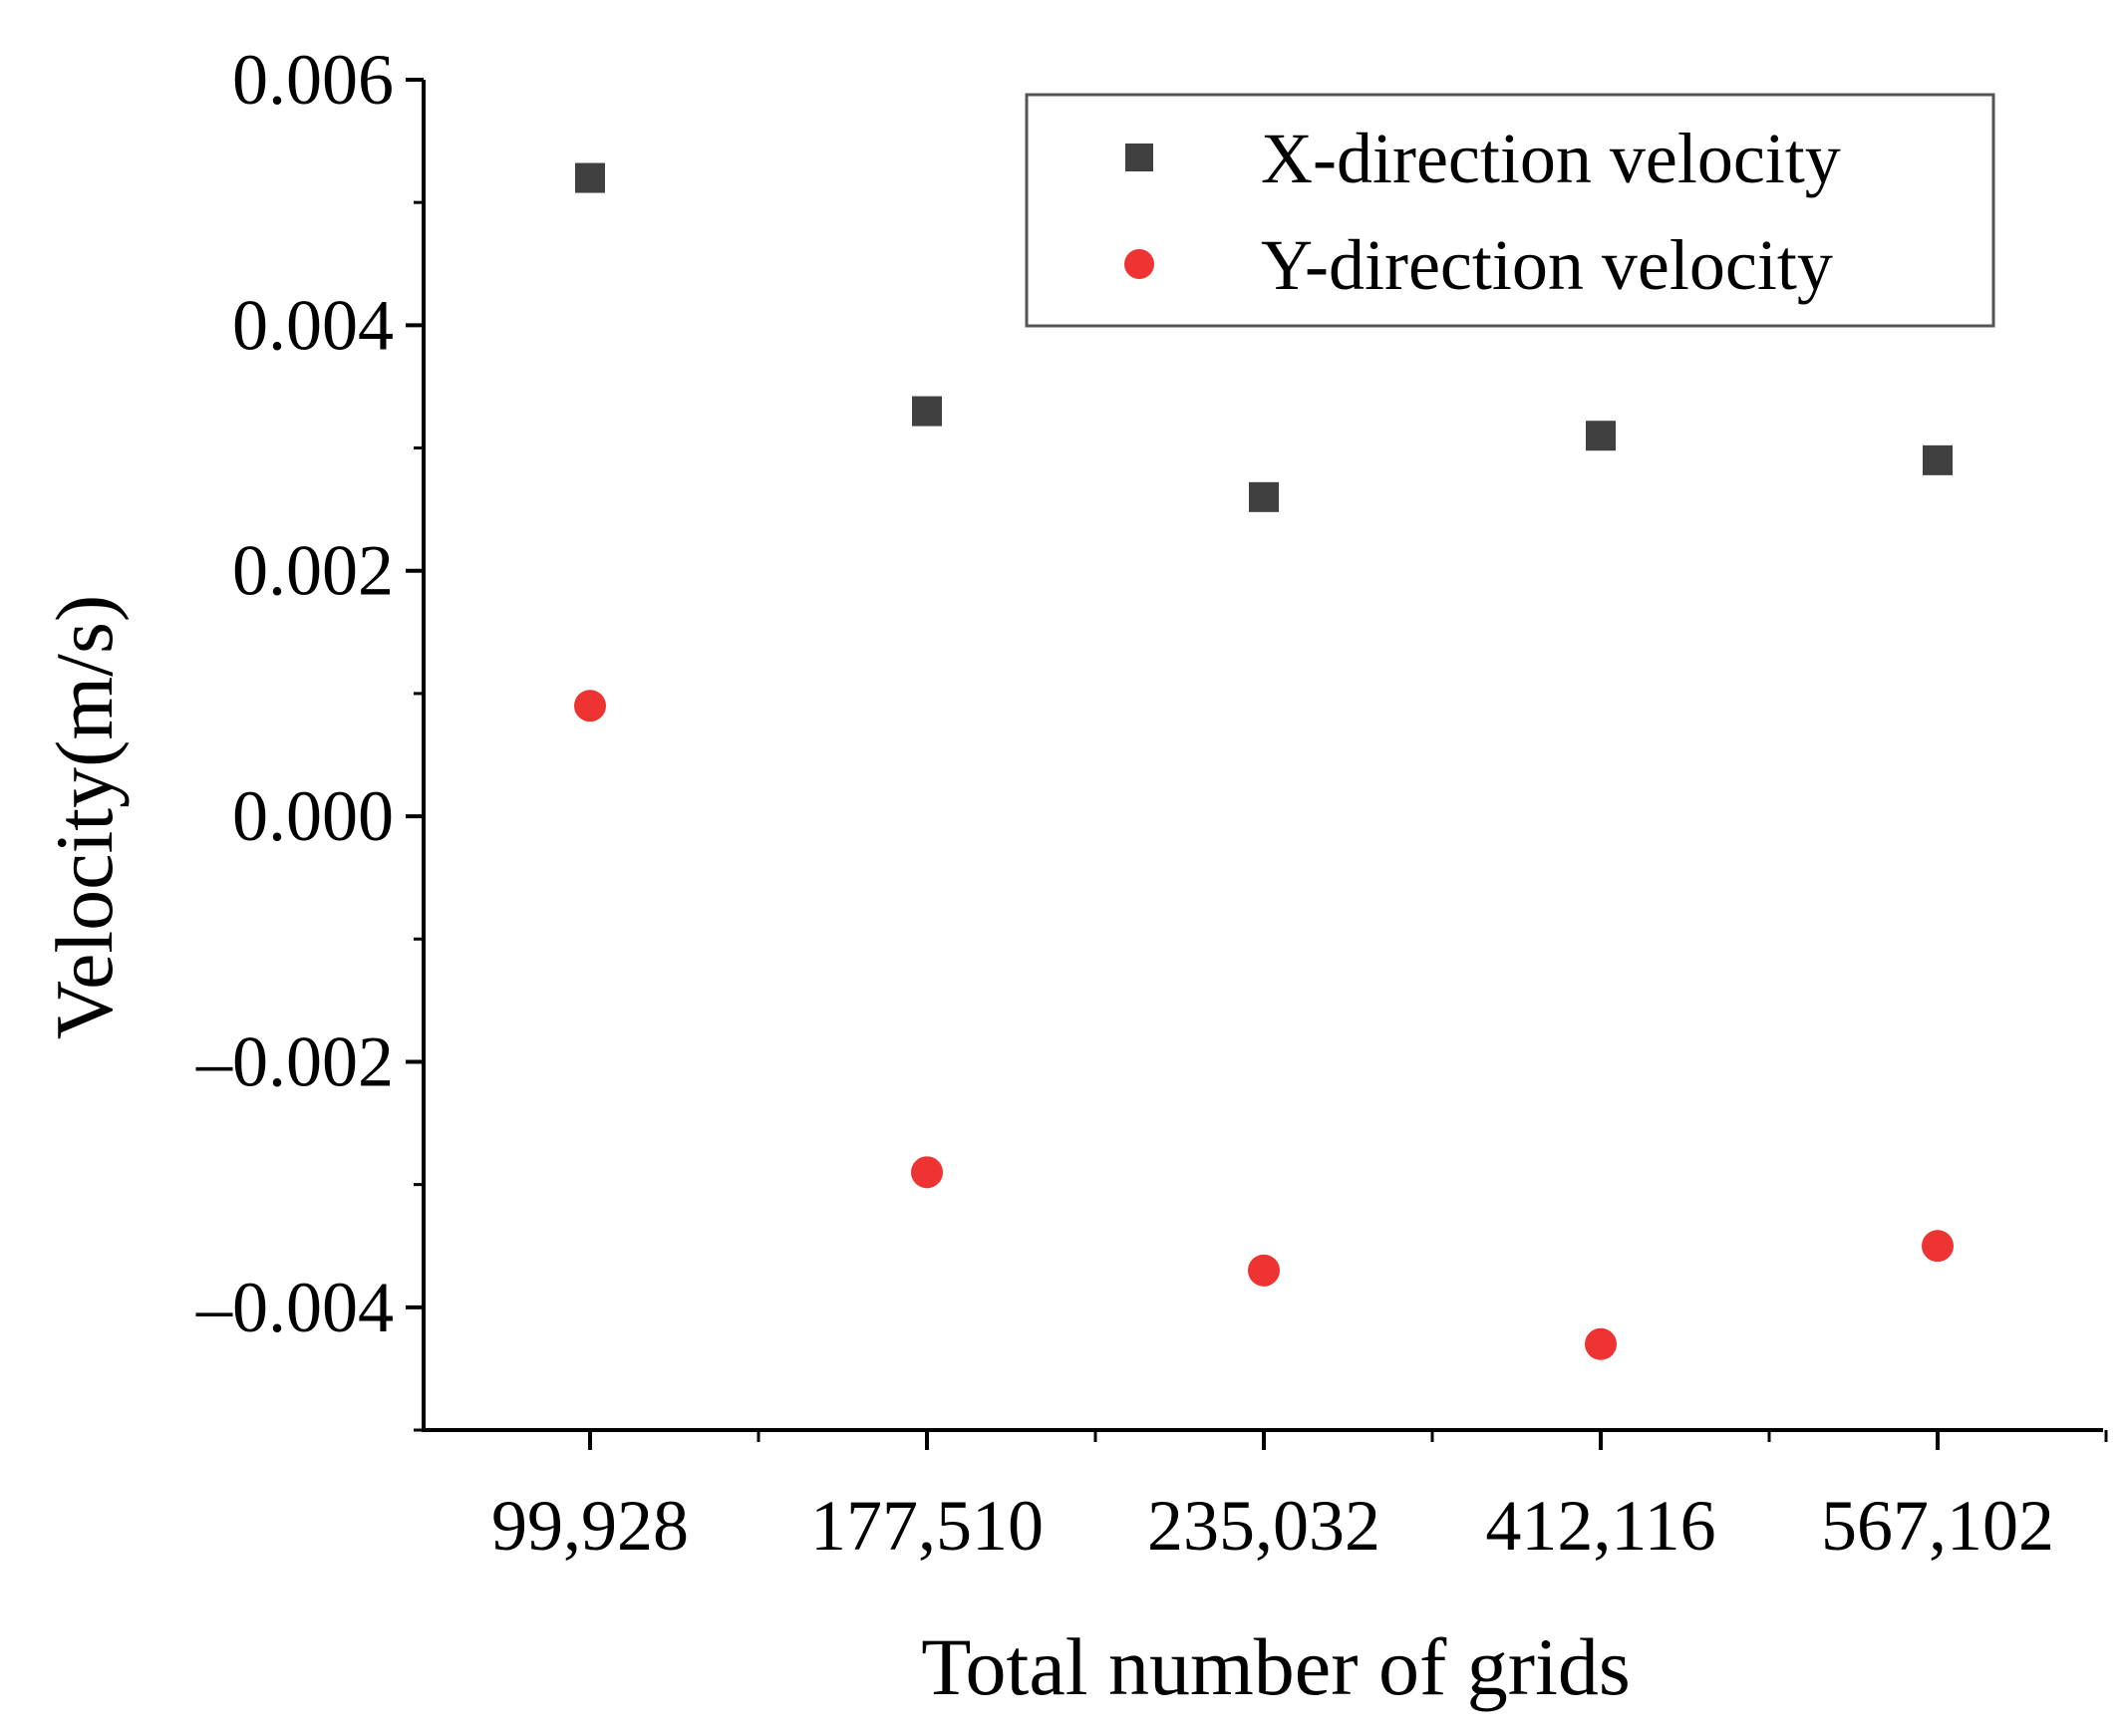  What do you see at coordinates (1551, 158) in the screenshot?
I see `legend-label: X-direction velocity` at bounding box center [1551, 158].